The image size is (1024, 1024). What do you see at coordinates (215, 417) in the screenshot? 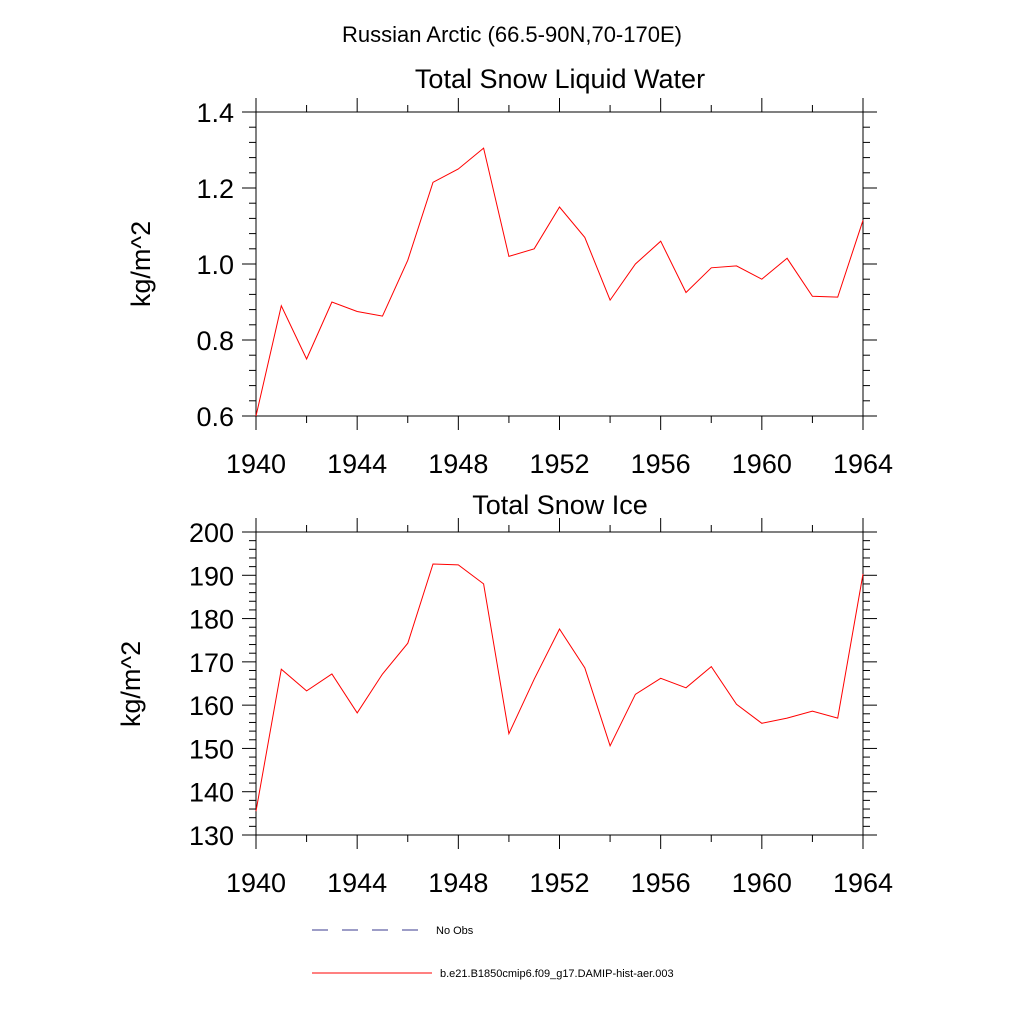
I see `y-tick-label: 0.6` at bounding box center [215, 417].